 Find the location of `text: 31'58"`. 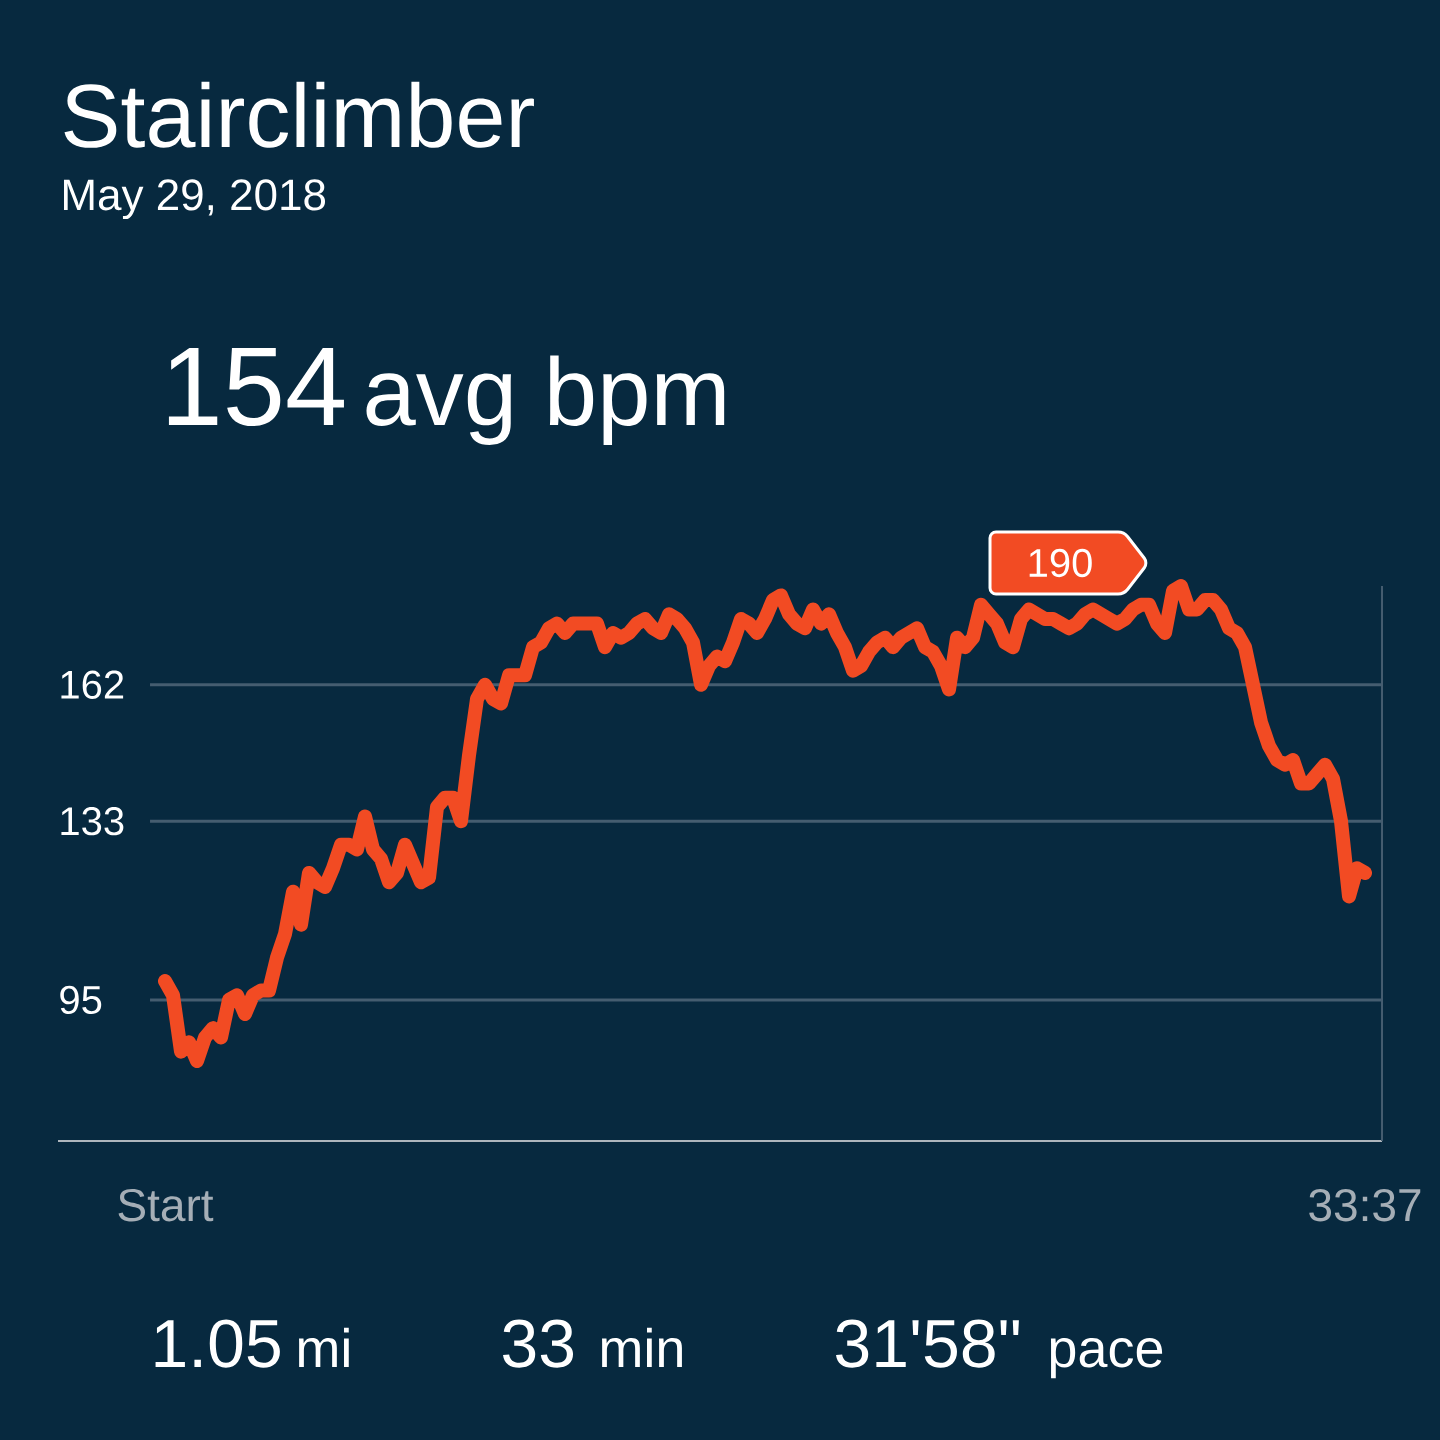

text: 31'58" is located at coordinates (927, 1343).